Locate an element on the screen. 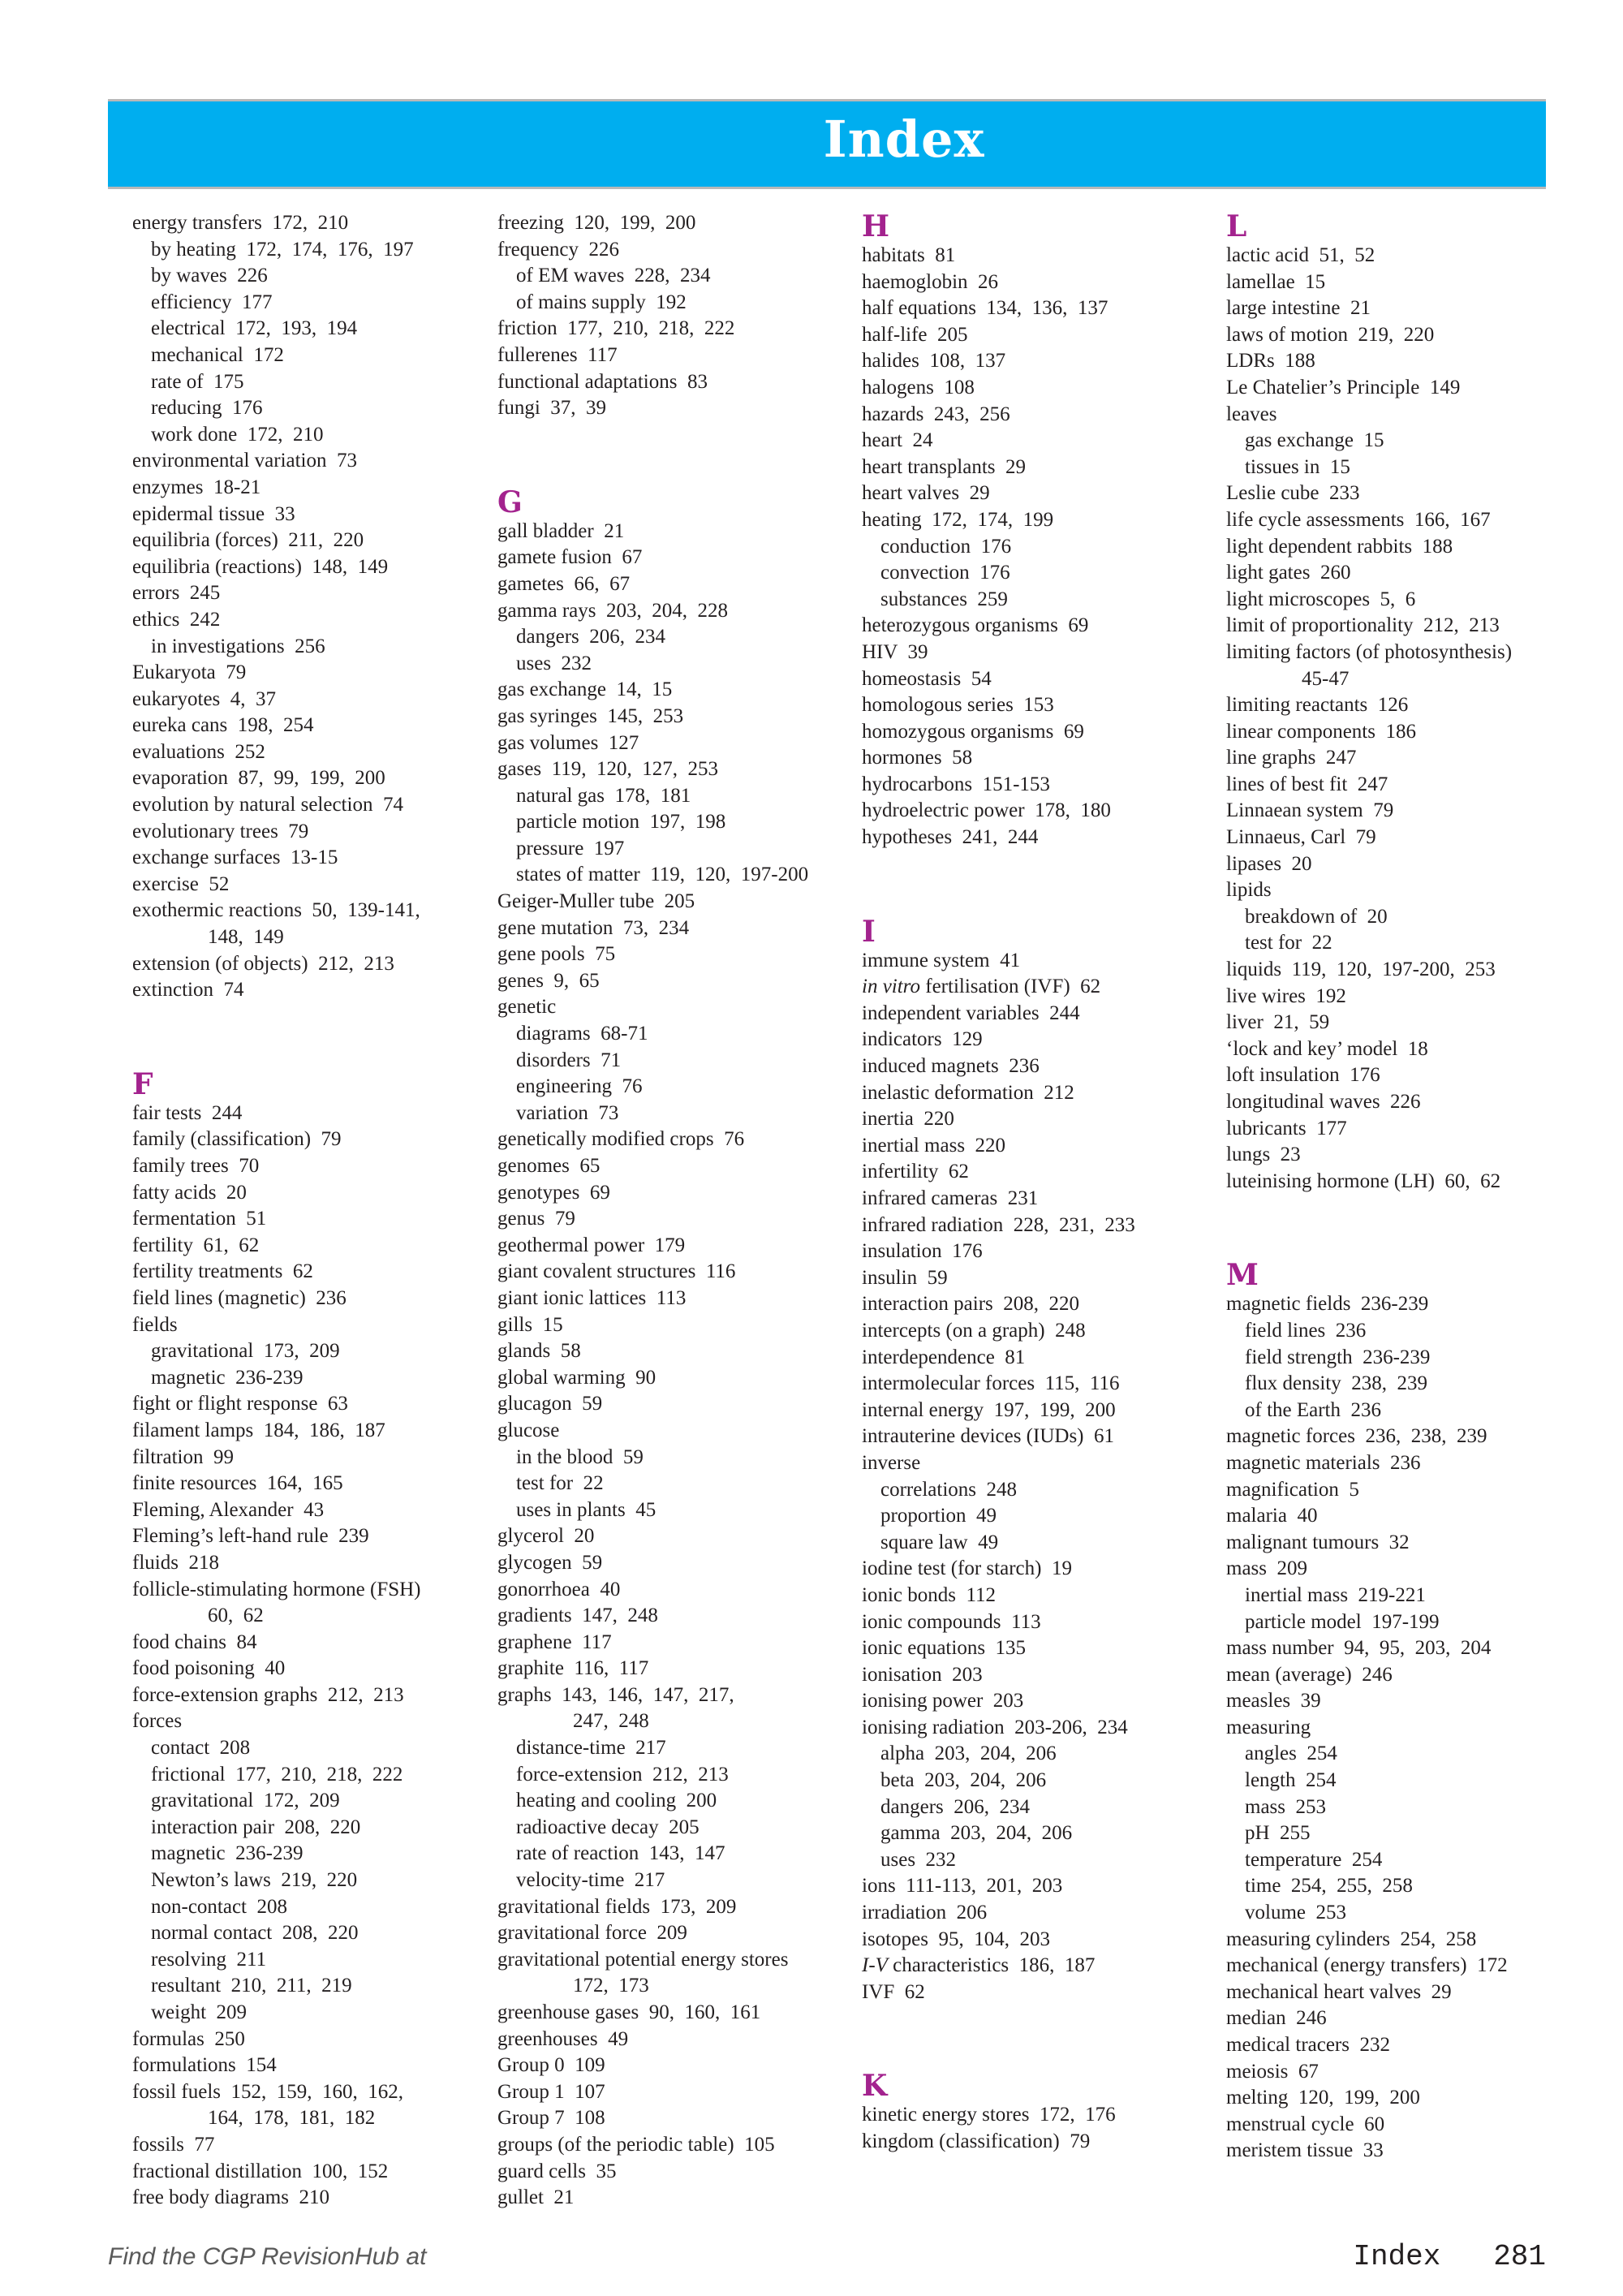 Image resolution: width=1623 pixels, height=2296 pixels. letter-heading: K is located at coordinates (1040, 2086).